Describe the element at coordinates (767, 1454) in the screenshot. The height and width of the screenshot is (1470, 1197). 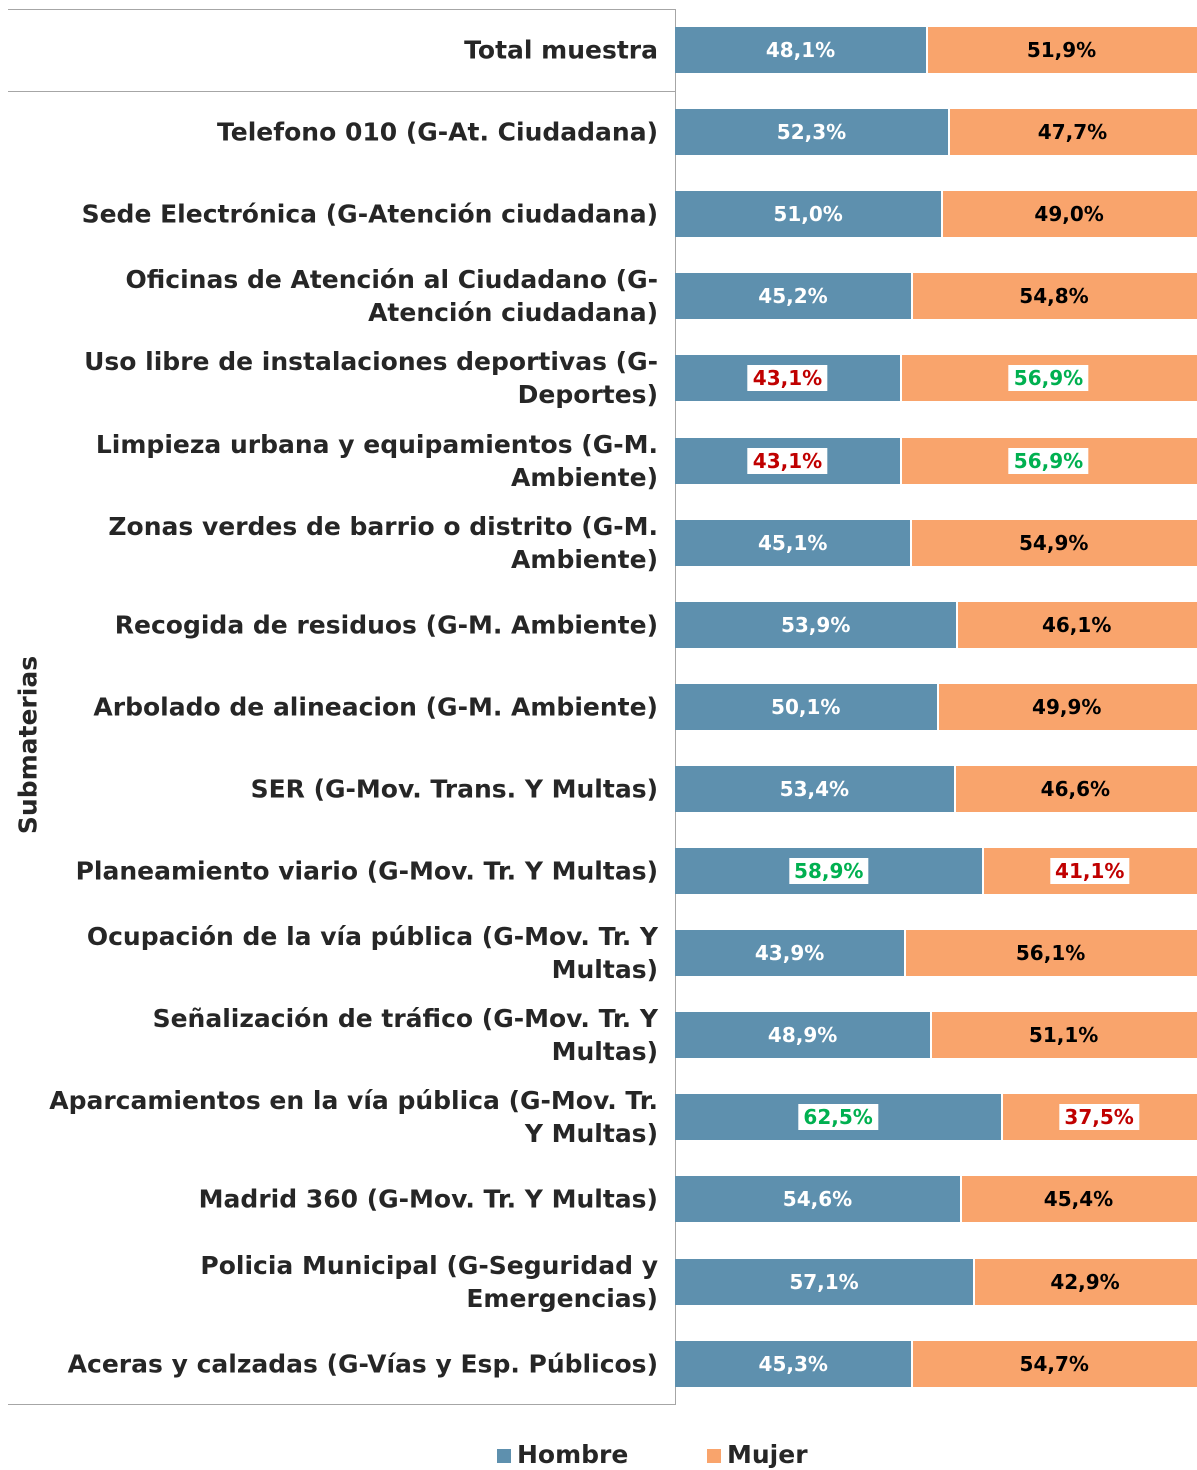
I see `legend-label: Mujer` at that location.